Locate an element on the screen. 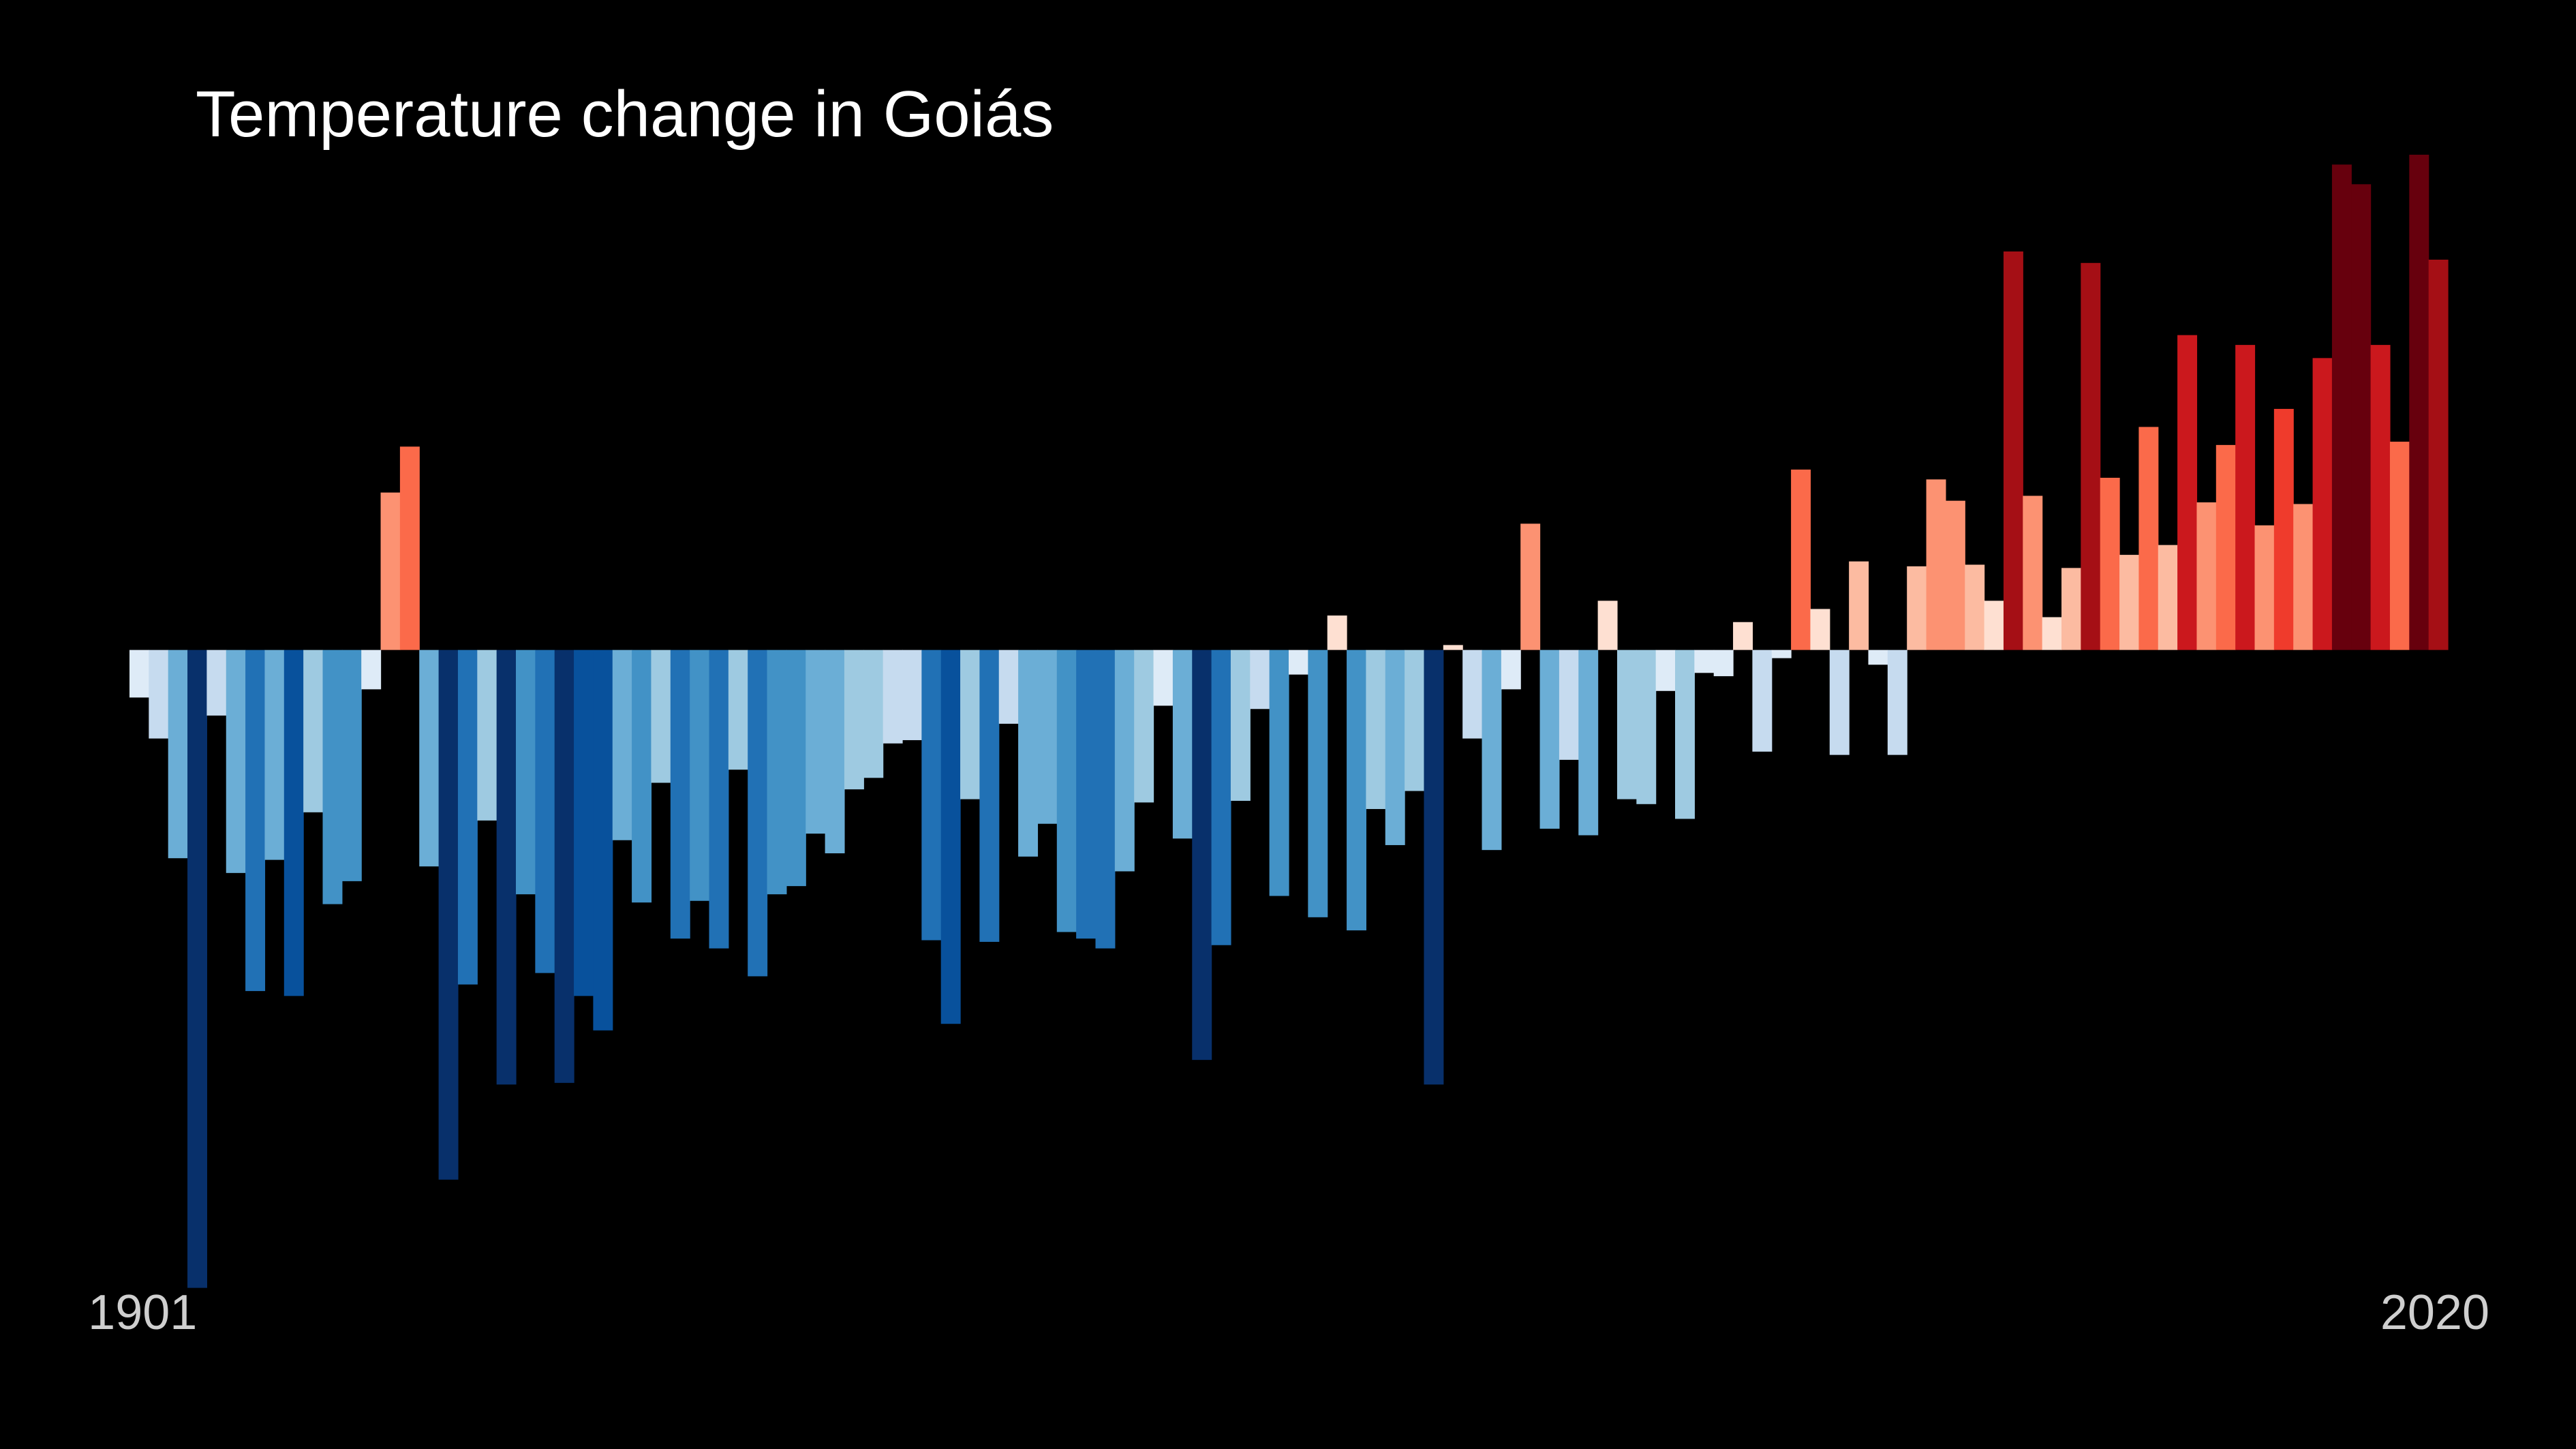 The height and width of the screenshot is (1449, 2576). chart-title: Temperature change in Goiás is located at coordinates (625, 115).